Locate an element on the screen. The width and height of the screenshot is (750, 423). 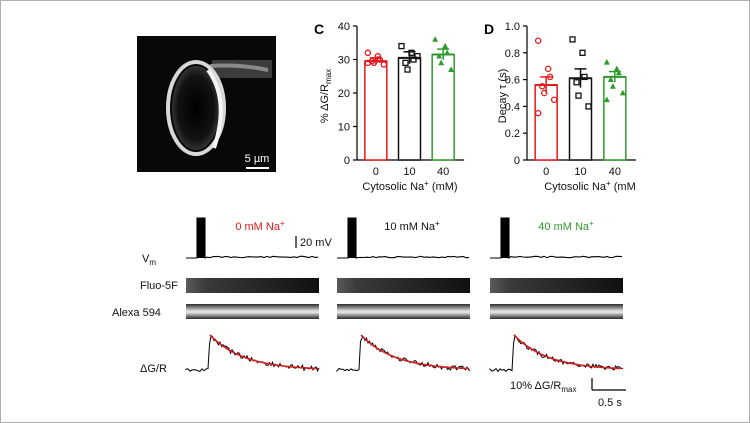
scalebar is located at coordinates (257, 168).